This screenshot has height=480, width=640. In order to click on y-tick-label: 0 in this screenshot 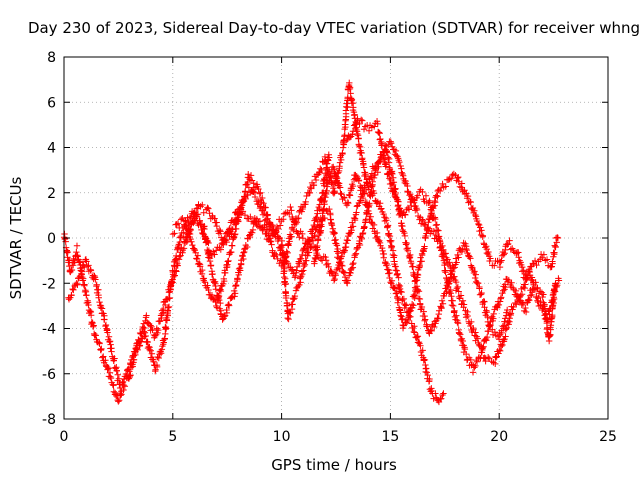, I will do `click(51, 239)`.